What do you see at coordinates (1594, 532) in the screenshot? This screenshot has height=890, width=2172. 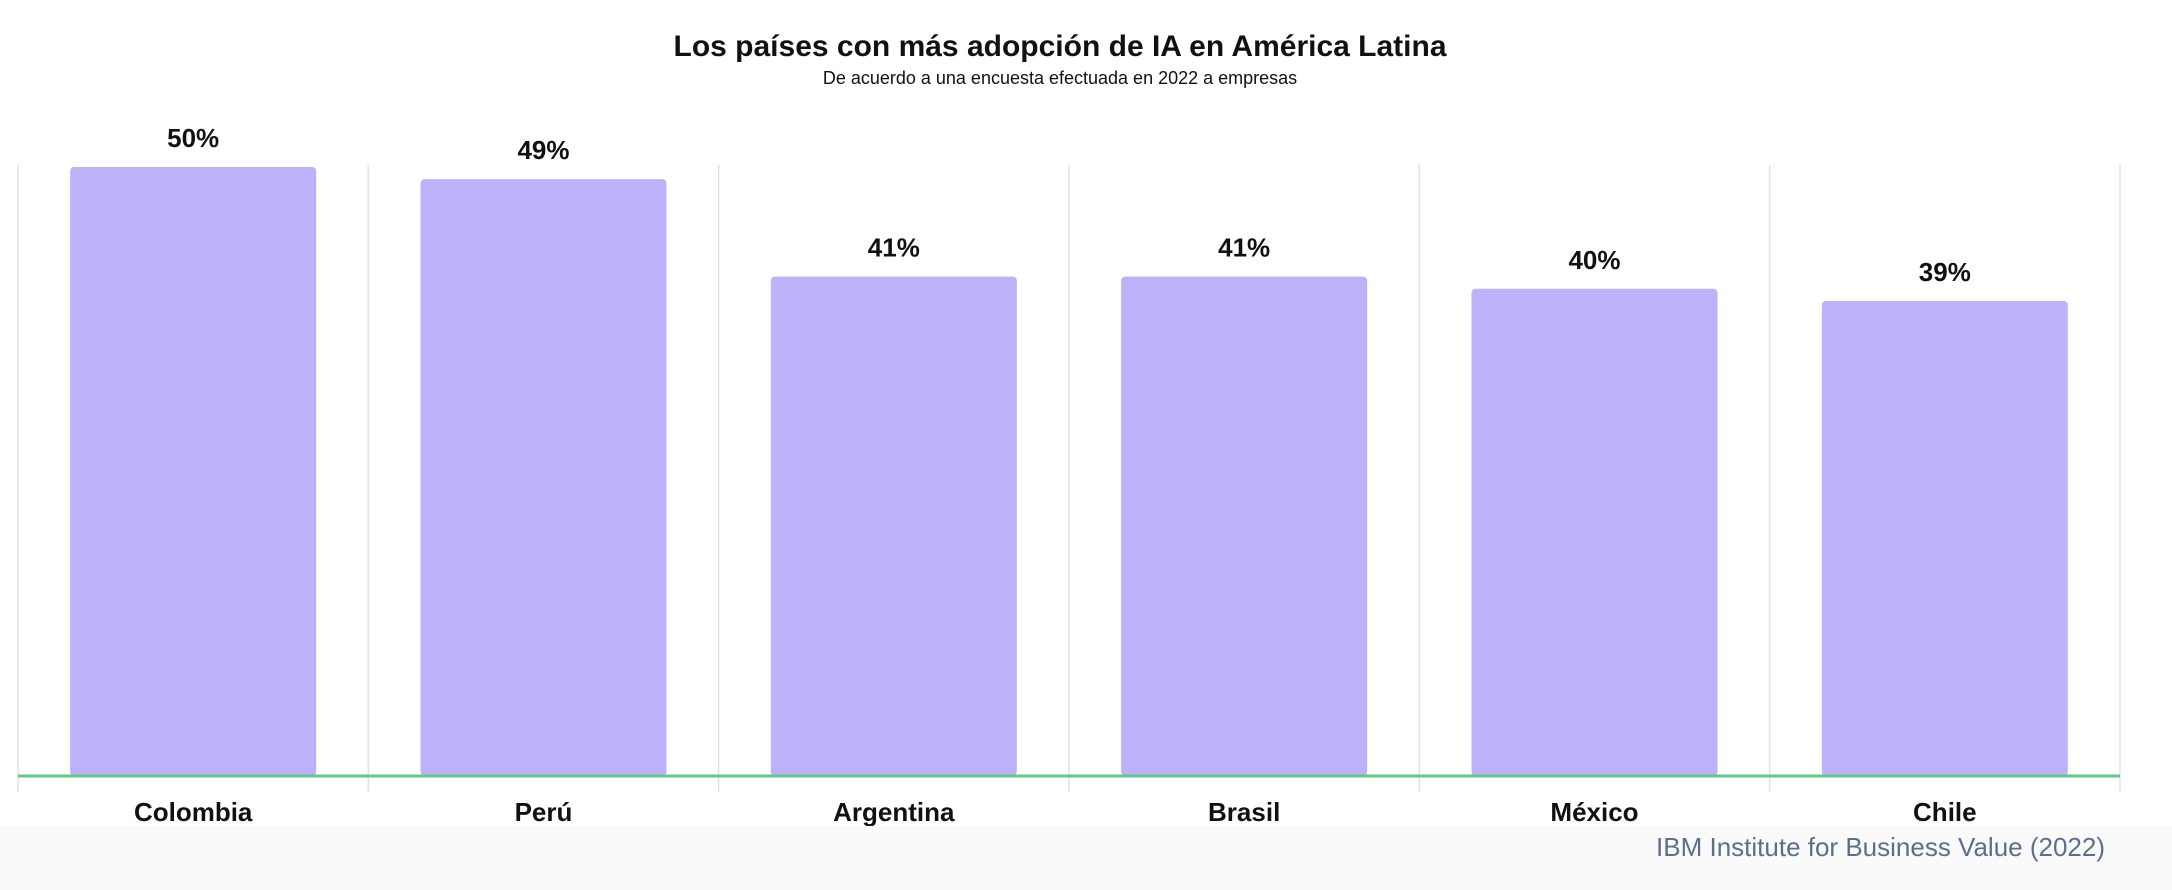 I see `bar-méxico` at bounding box center [1594, 532].